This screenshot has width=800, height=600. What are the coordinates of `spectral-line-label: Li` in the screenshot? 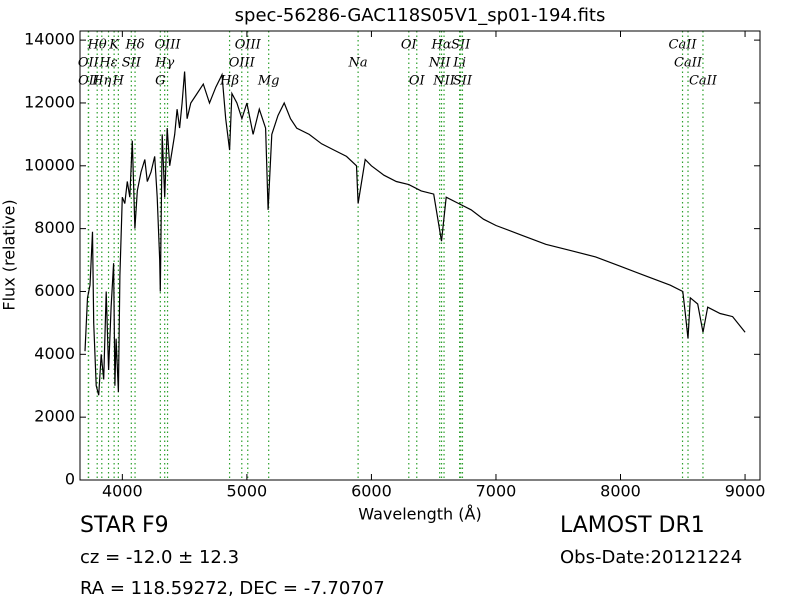 It's located at (459, 63).